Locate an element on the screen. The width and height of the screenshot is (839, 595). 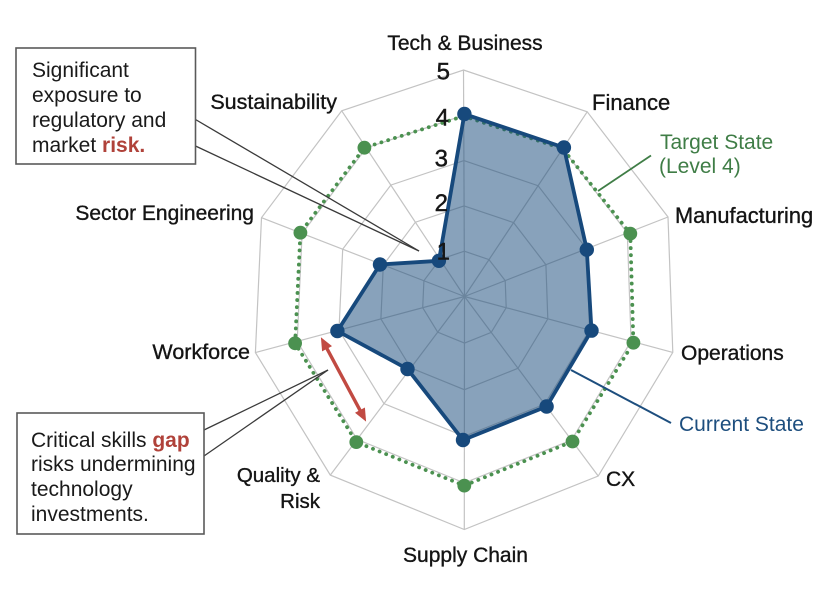
svg-text: Tech & Business is located at coordinates (464, 43).